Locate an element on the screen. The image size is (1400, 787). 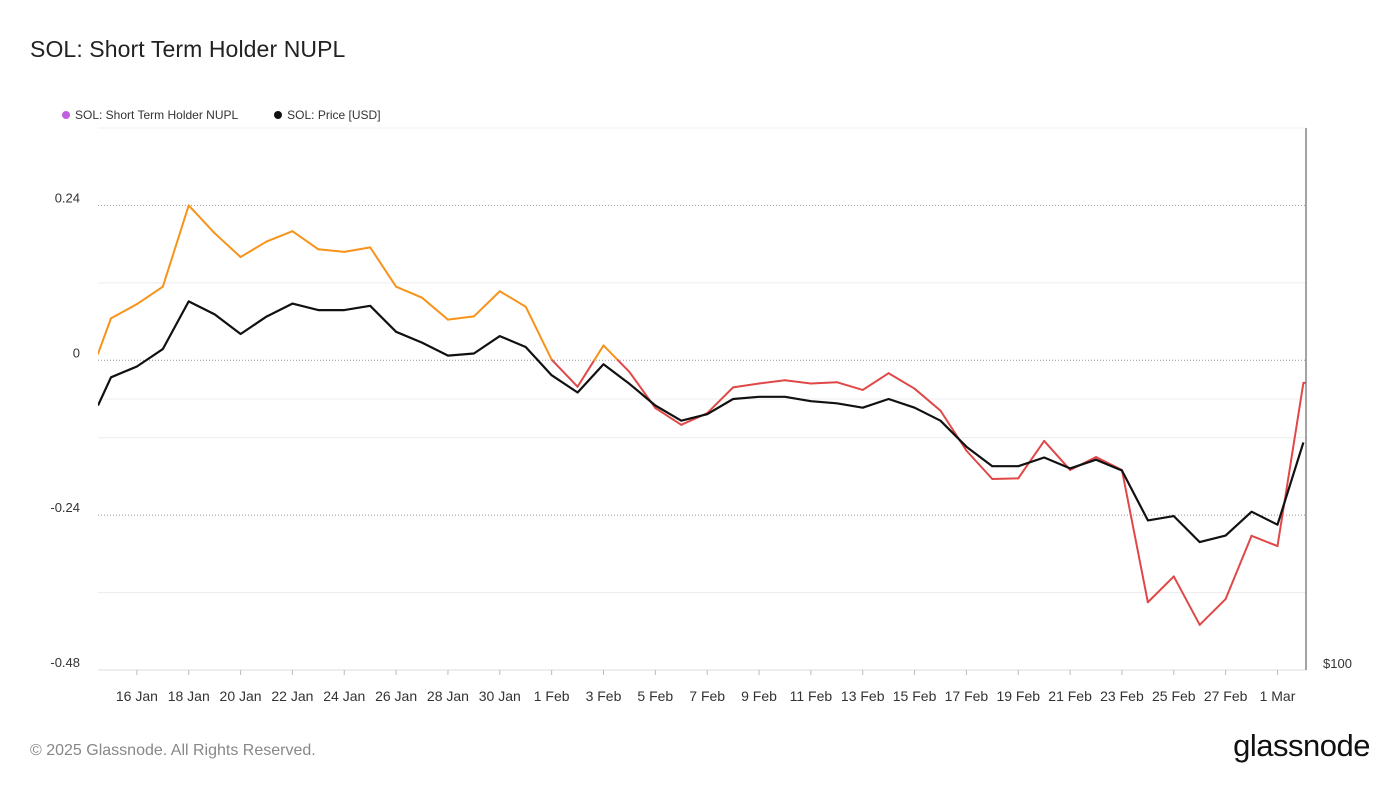
x-tick-label: 11 Feb is located at coordinates (811, 696).